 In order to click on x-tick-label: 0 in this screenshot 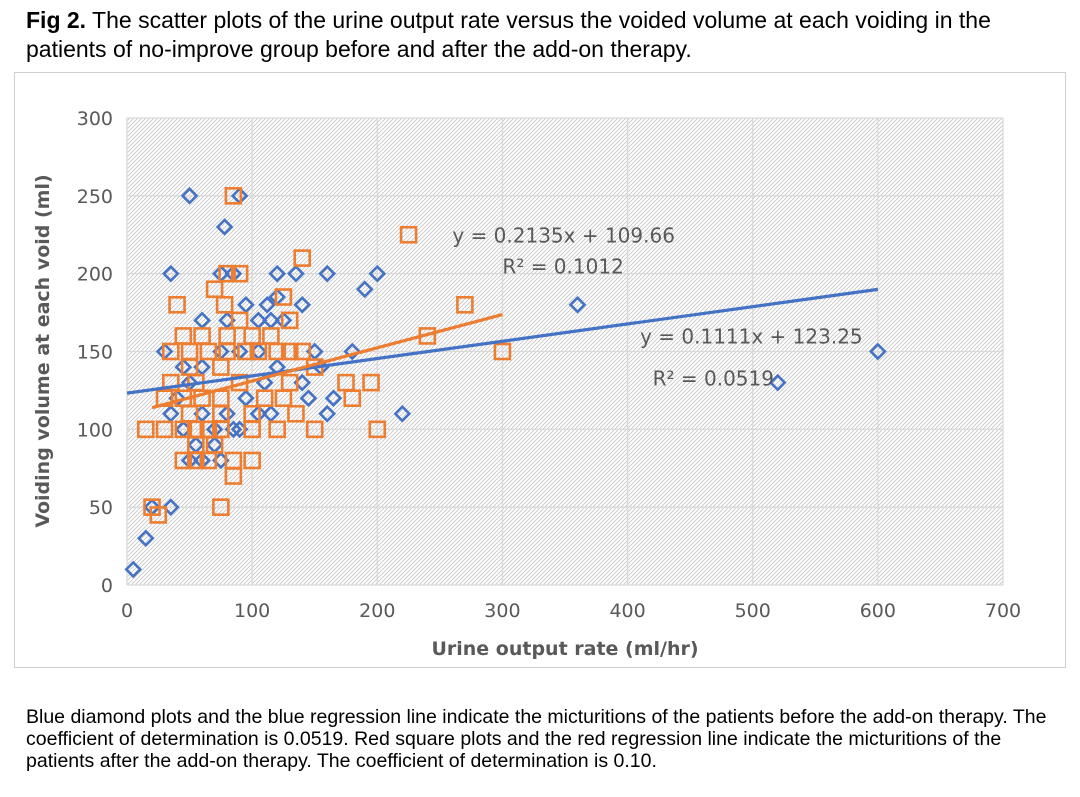, I will do `click(127, 611)`.